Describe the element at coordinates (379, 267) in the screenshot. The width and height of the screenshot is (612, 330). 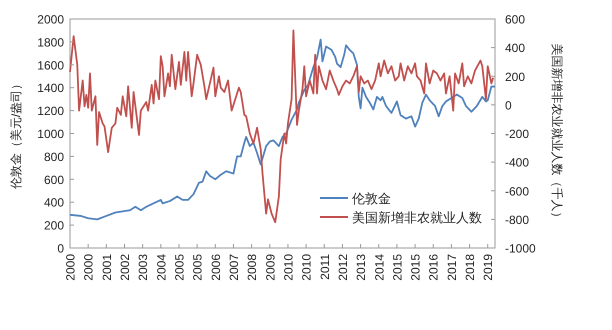
I see `x-tick-label: 2014` at that location.